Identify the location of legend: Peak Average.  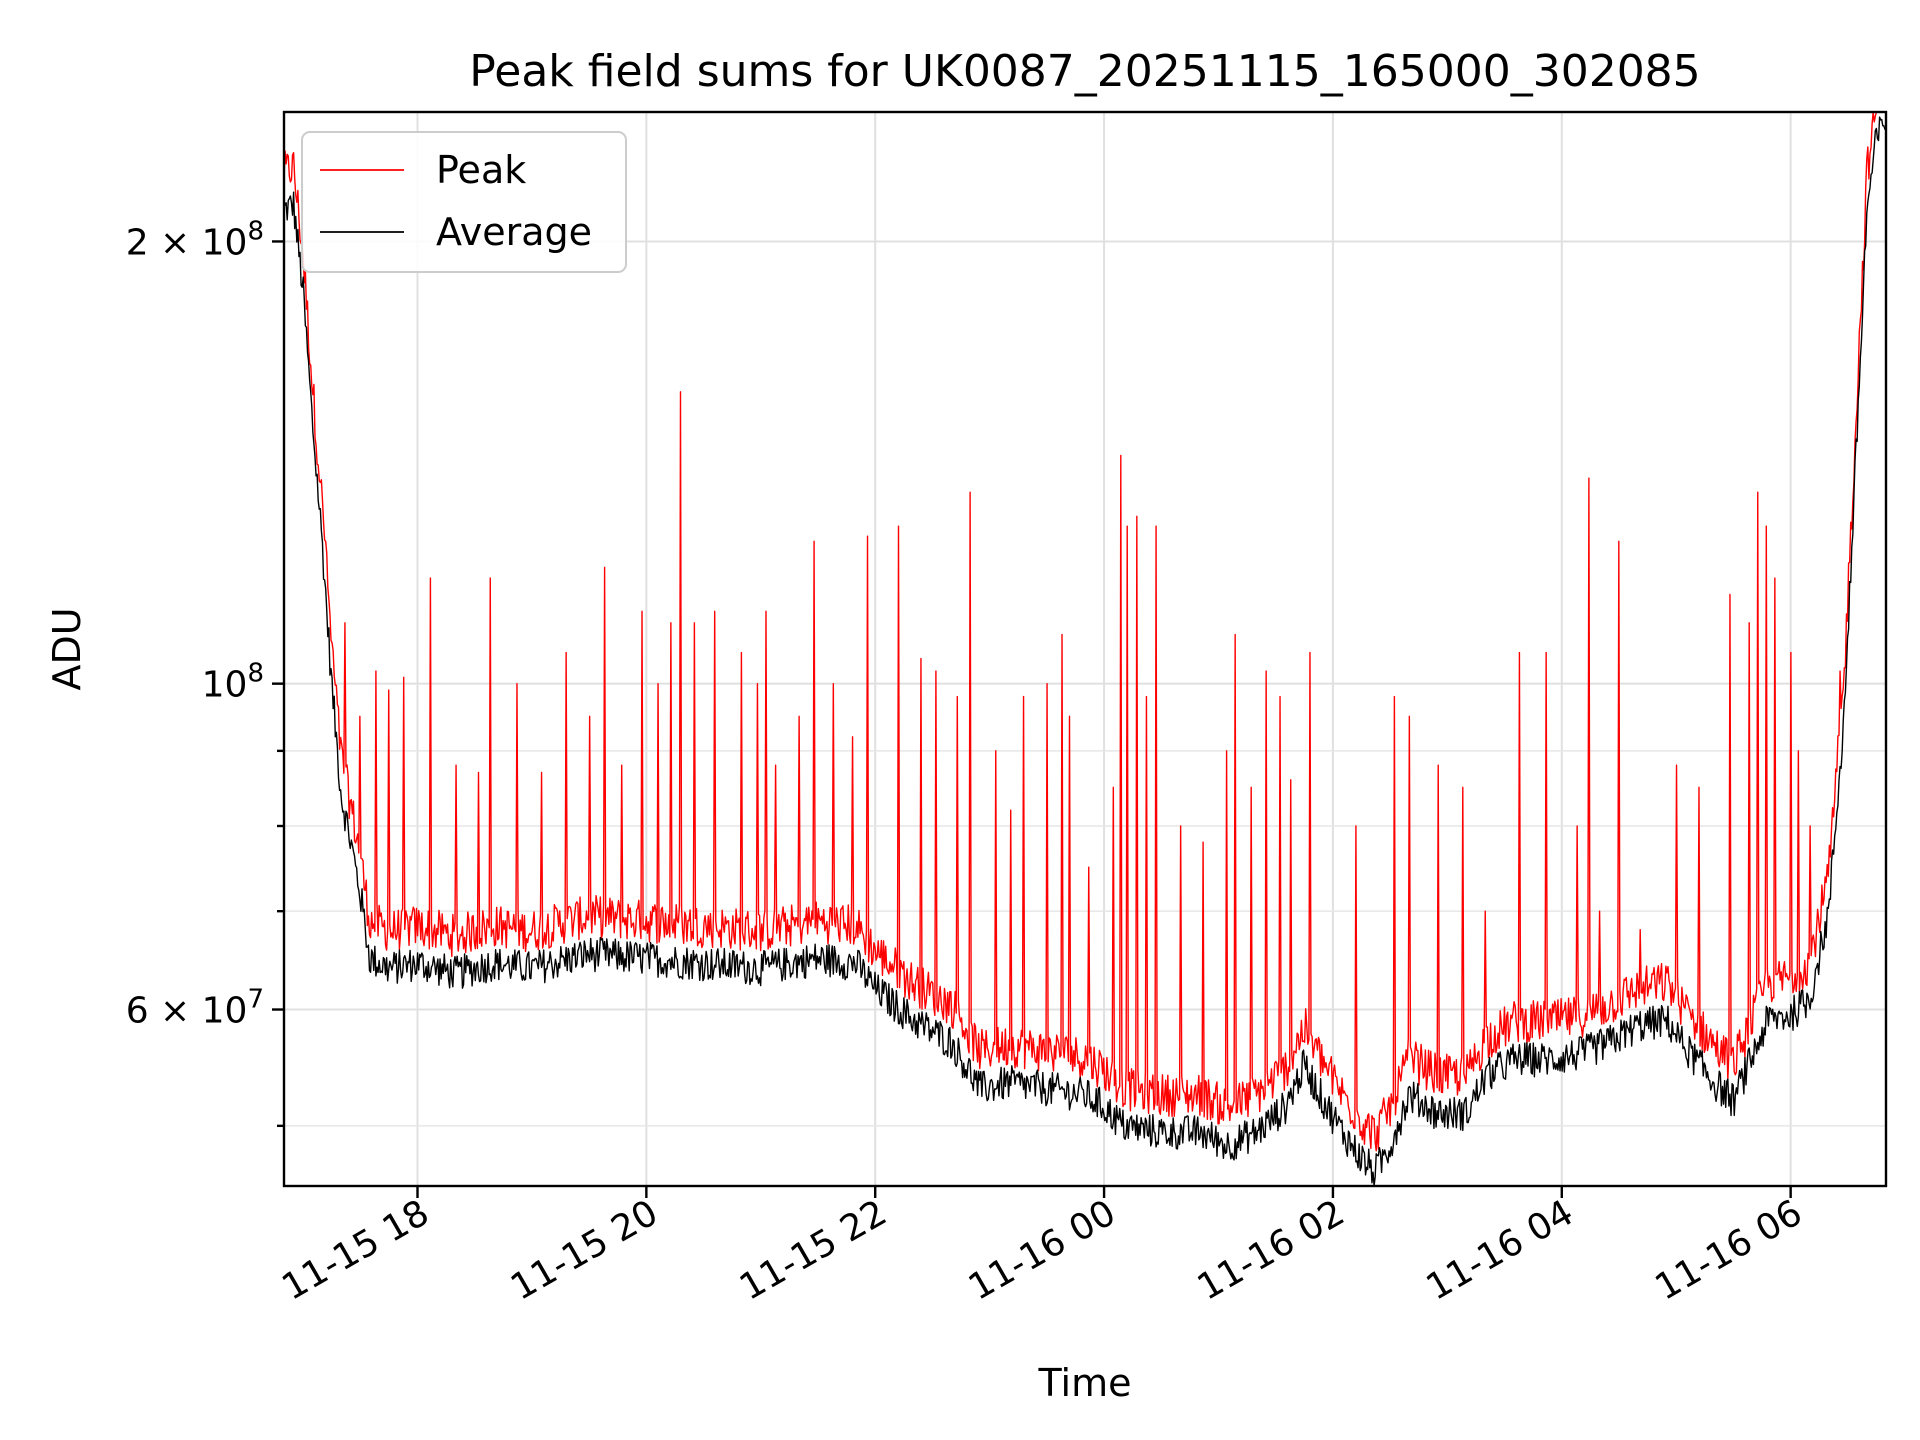
(464, 202).